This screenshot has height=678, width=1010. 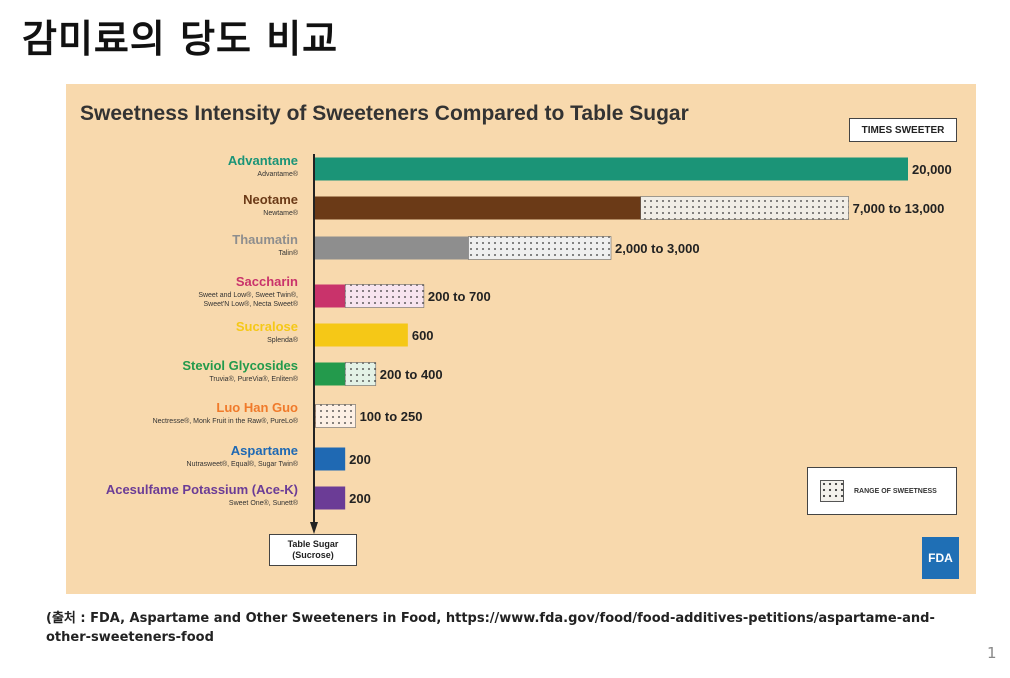 I want to click on sweetener-name-3: Saccharin, so click(x=267, y=281).